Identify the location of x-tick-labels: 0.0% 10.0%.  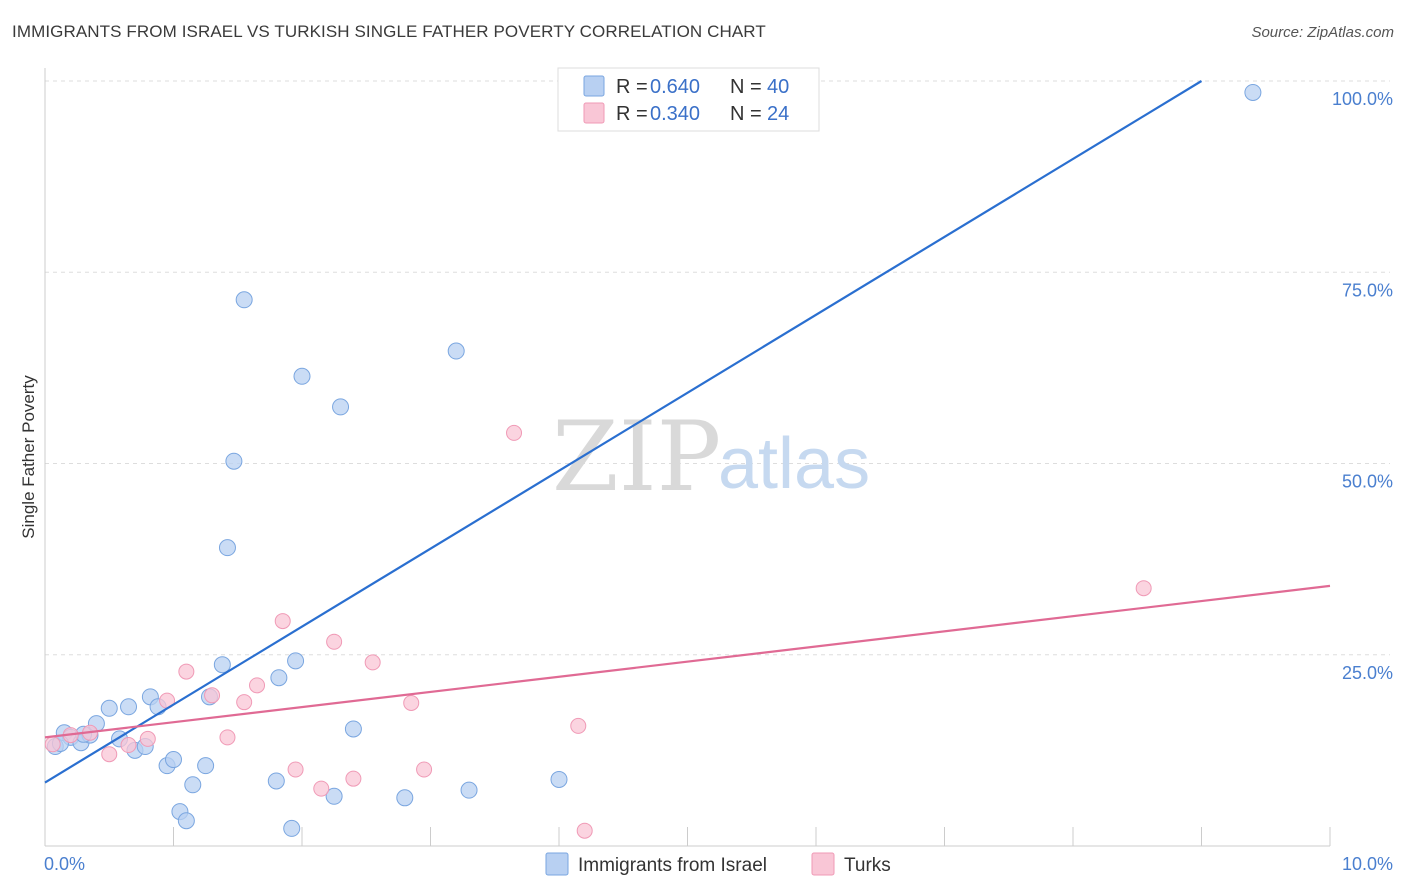
(718, 864).